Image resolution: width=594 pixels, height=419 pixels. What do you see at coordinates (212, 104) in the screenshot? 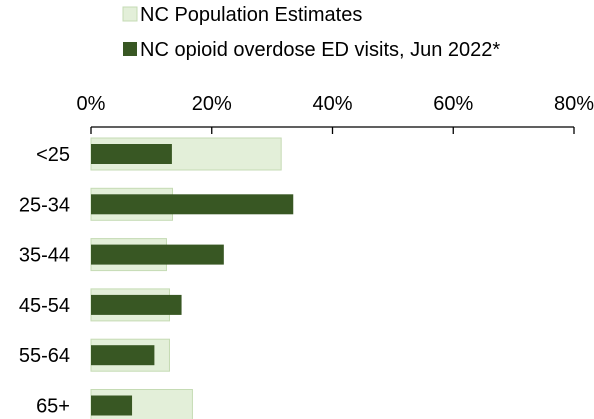
I see `x-tick-label: 20%` at bounding box center [212, 104].